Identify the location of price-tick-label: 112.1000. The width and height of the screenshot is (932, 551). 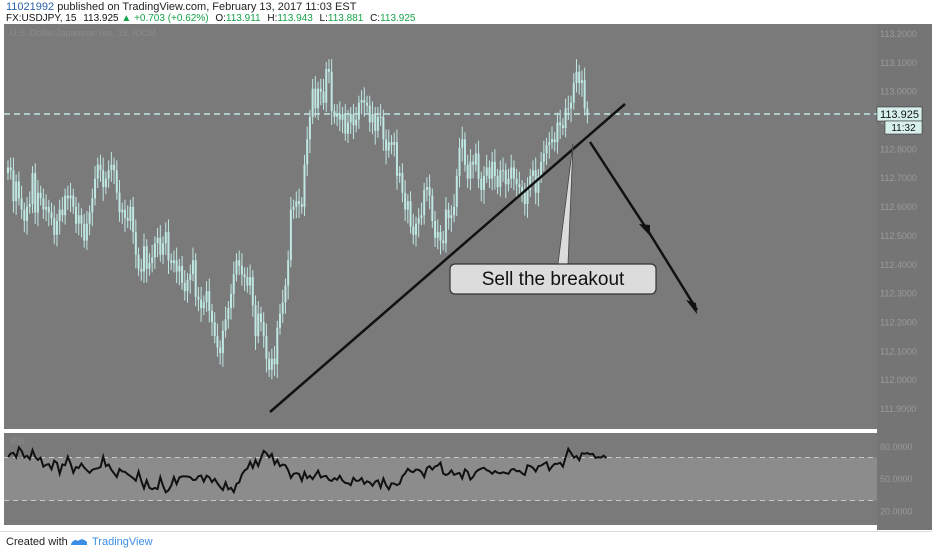
(898, 351).